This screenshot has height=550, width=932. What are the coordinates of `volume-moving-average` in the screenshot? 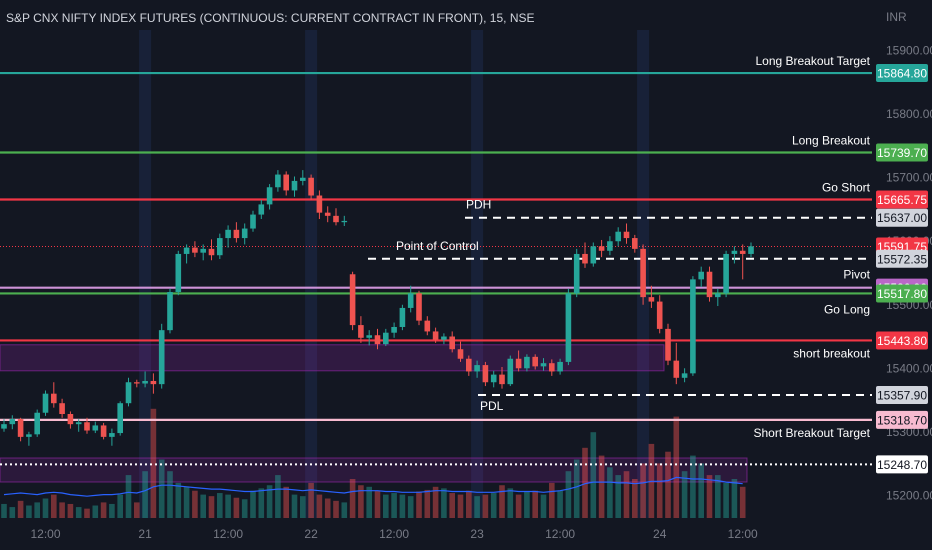 It's located at (373, 486).